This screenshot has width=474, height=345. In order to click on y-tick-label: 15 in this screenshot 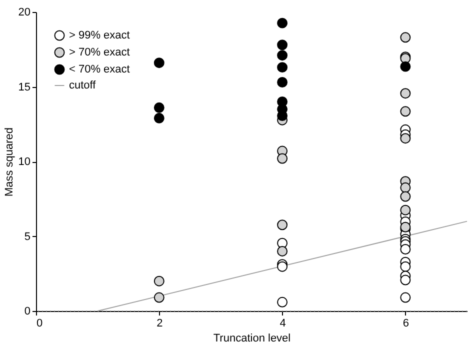, I will do `click(24, 87)`.